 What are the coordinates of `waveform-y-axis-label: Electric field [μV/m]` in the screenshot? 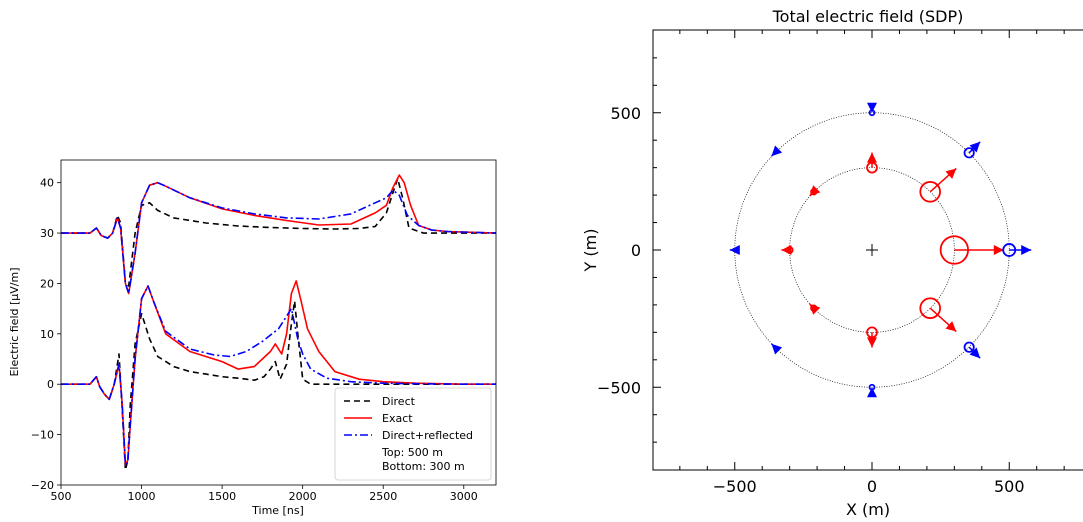 It's located at (14, 321).